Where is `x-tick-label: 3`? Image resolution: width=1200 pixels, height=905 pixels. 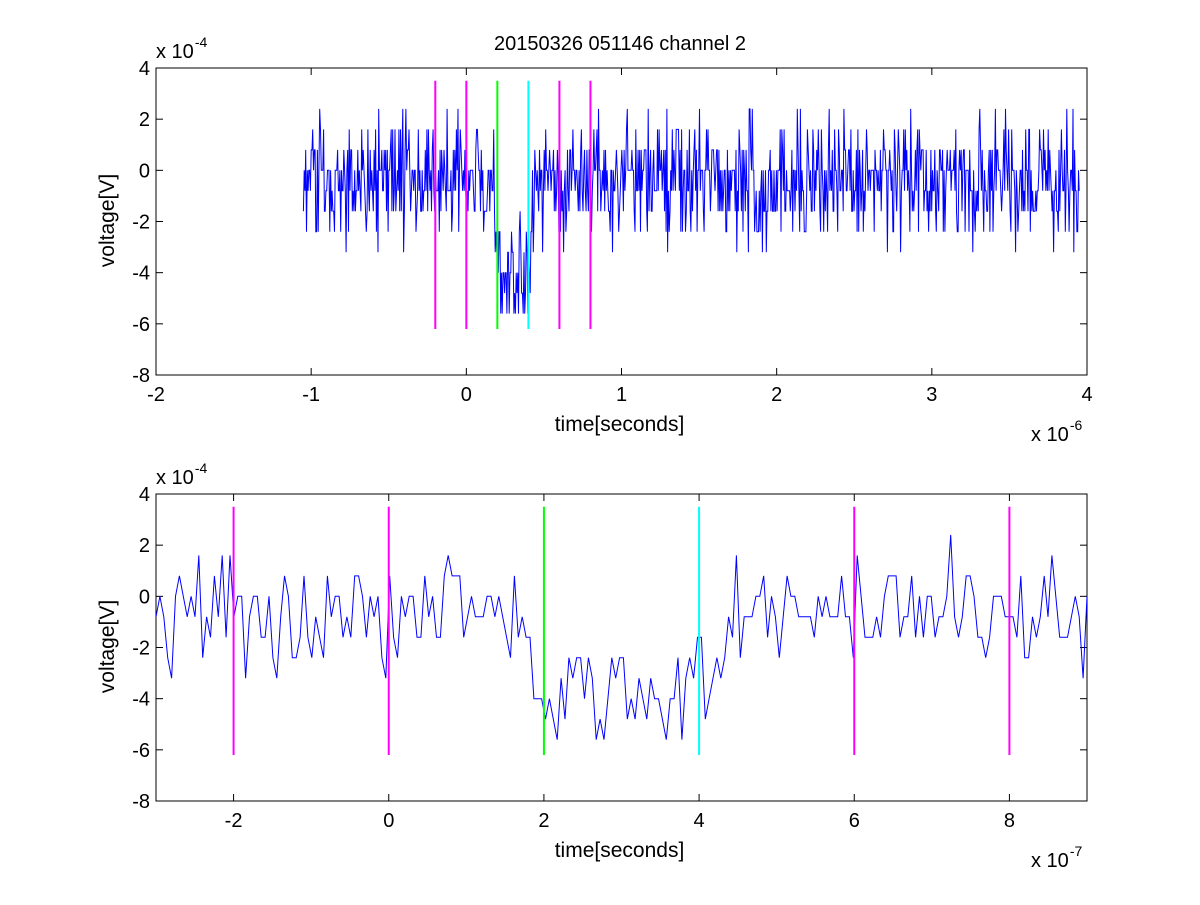
x-tick-label: 3 is located at coordinates (931, 395).